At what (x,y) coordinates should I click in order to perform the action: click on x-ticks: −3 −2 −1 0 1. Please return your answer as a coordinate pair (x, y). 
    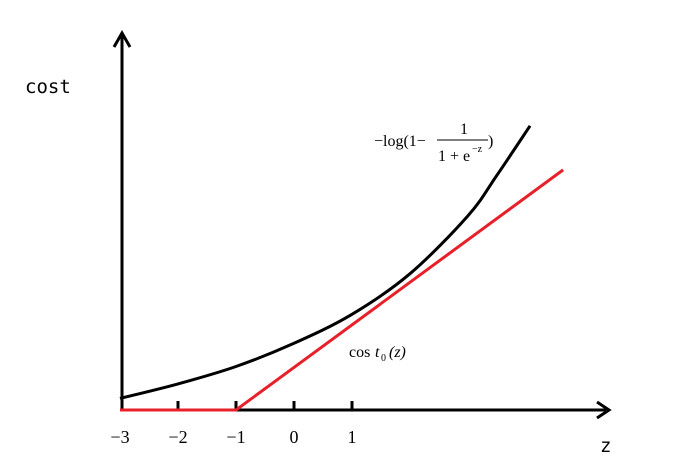
    Looking at the image, I should click on (233, 424).